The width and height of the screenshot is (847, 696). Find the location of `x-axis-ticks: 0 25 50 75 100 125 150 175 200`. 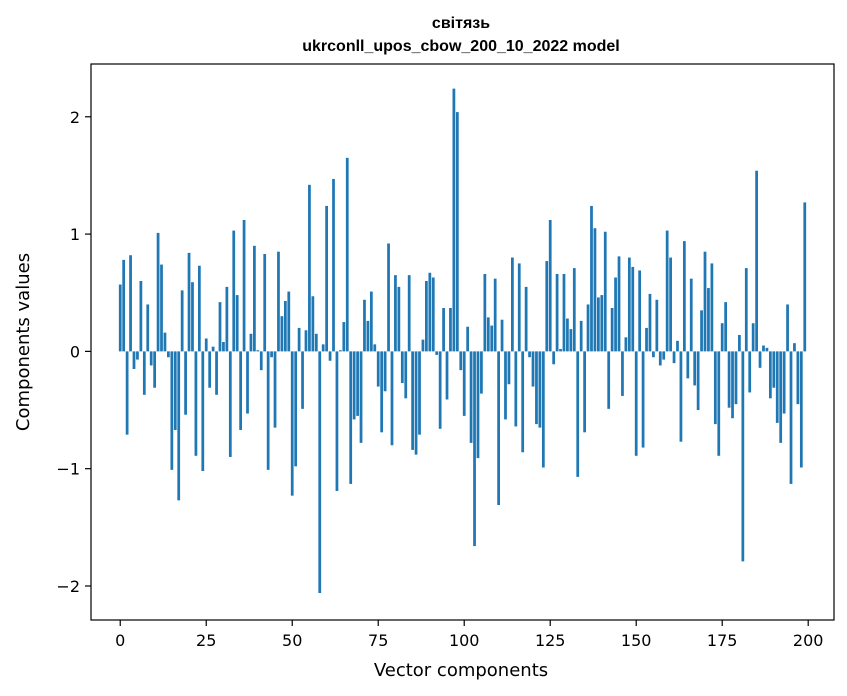

x-axis-ticks: 0 25 50 75 100 125 150 175 200 is located at coordinates (469, 635).